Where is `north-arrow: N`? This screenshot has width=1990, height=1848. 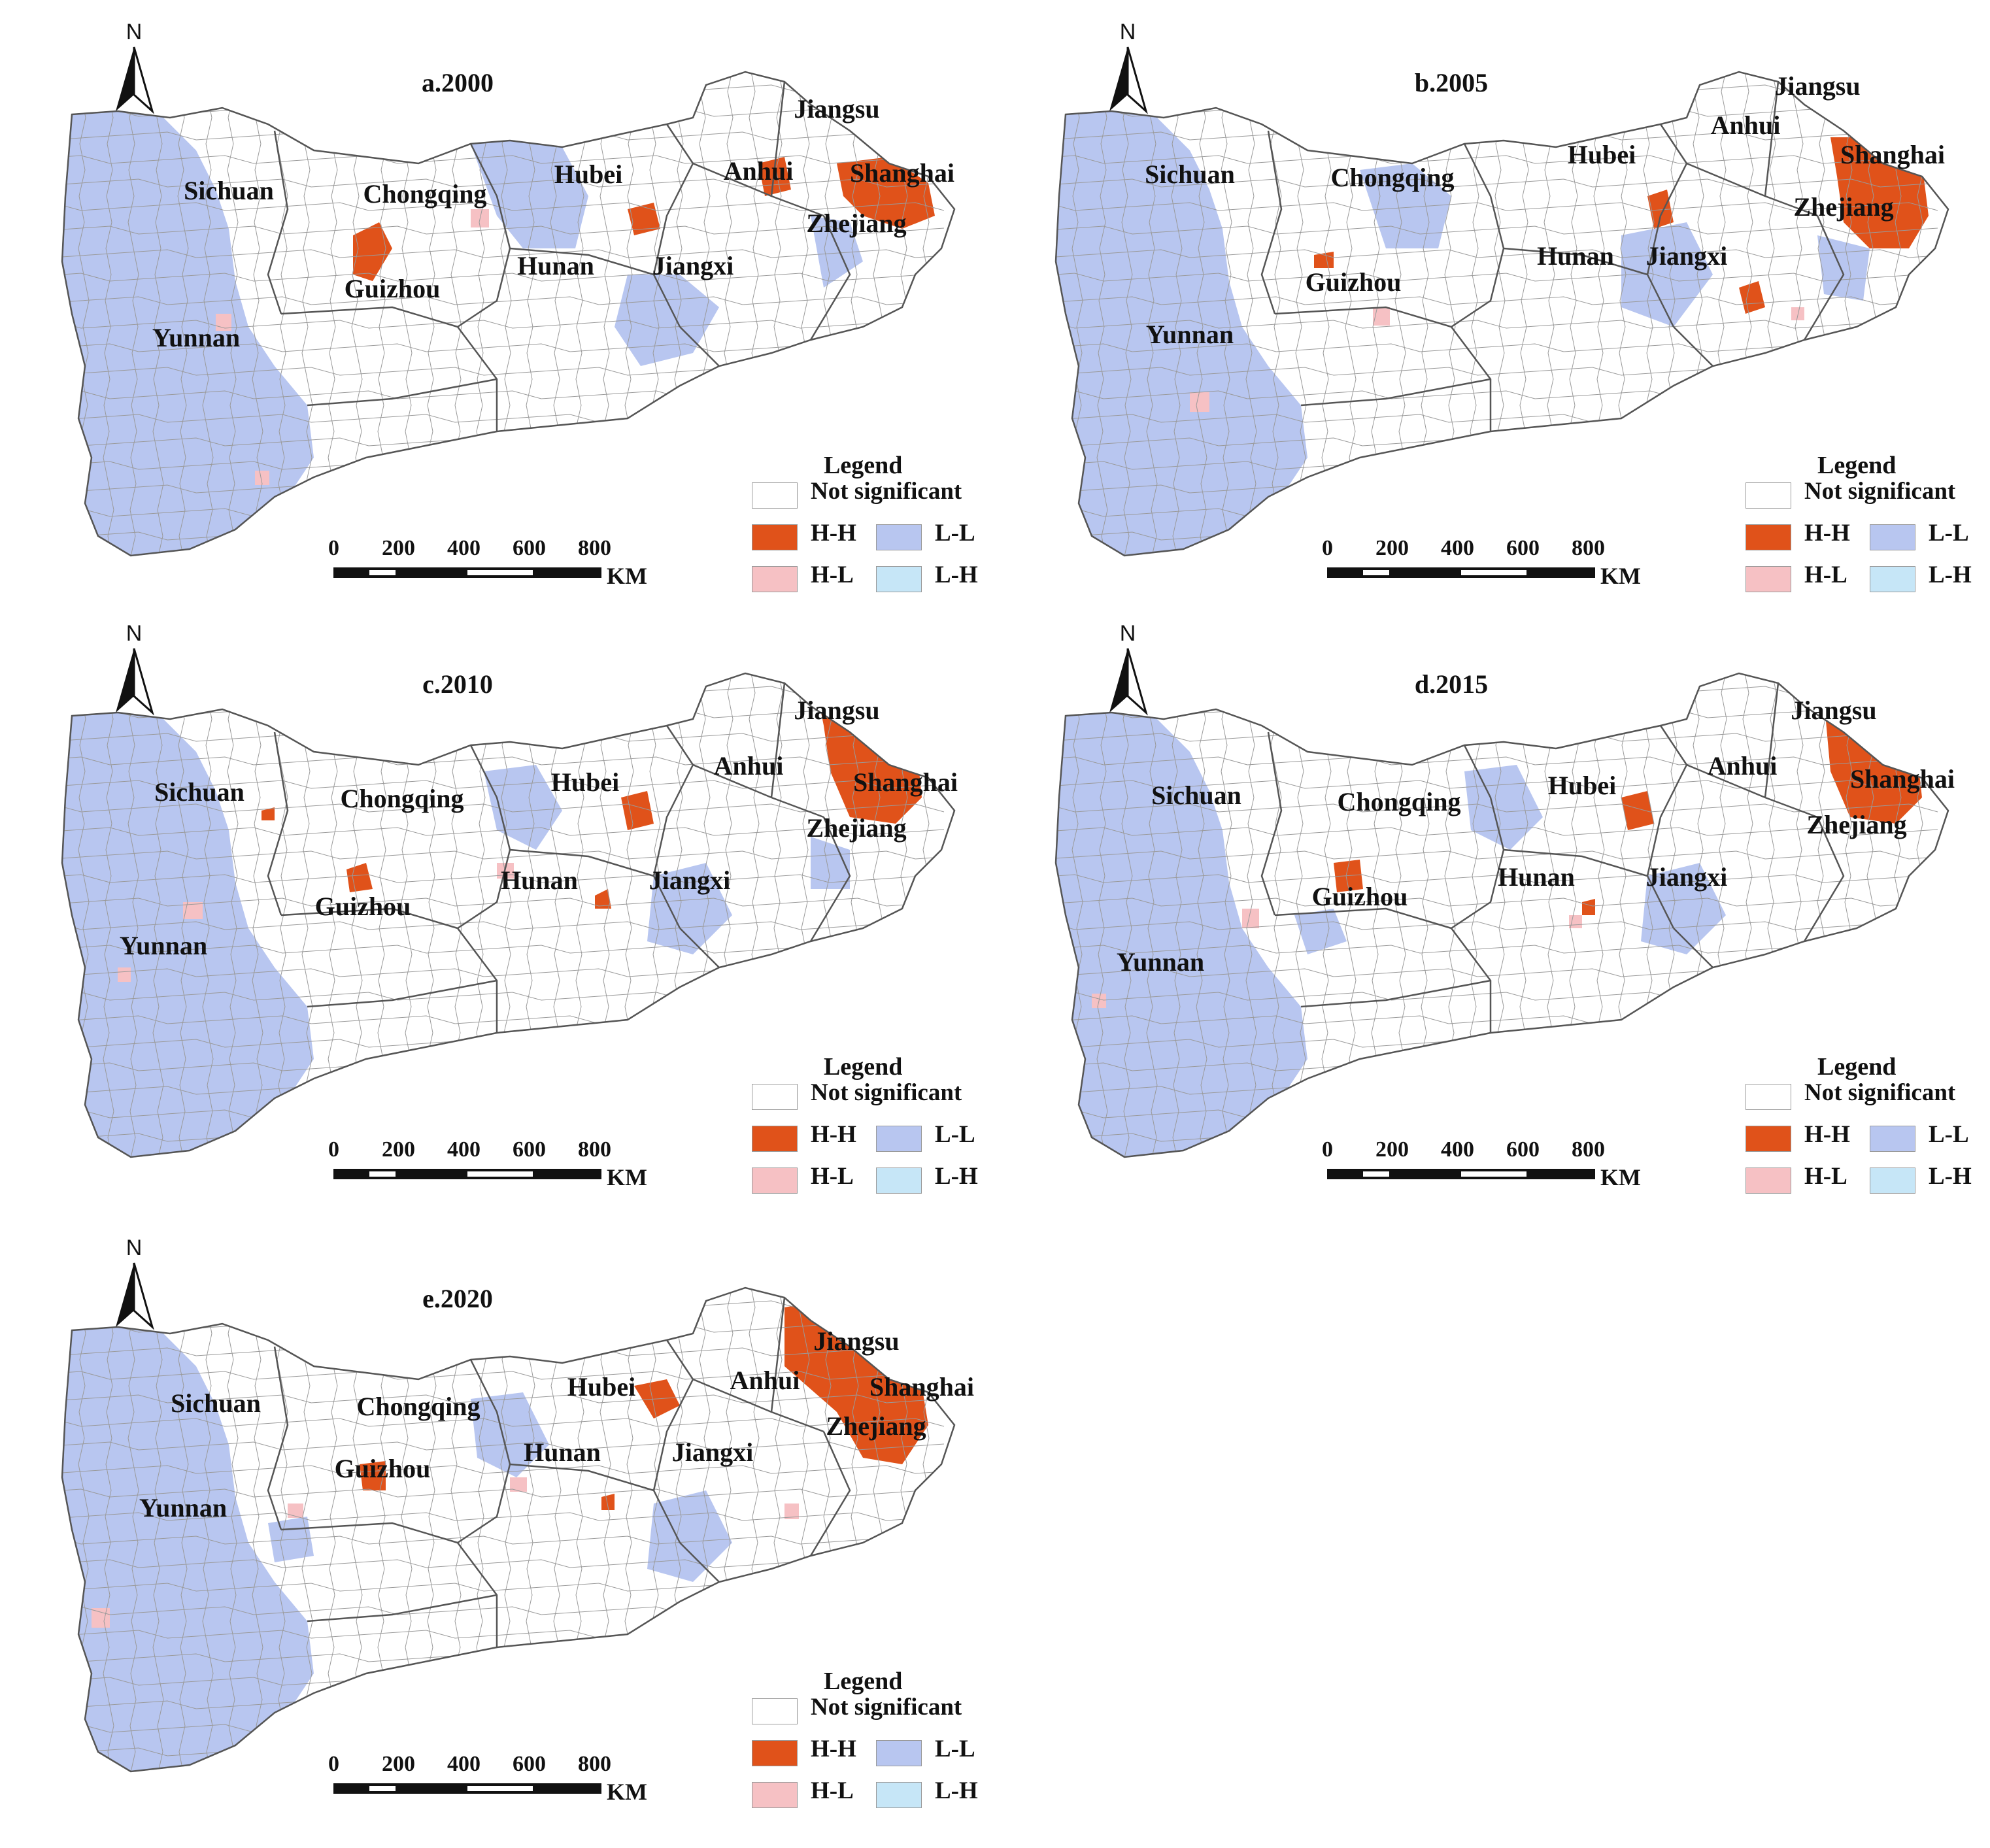 north-arrow: N is located at coordinates (135, 668).